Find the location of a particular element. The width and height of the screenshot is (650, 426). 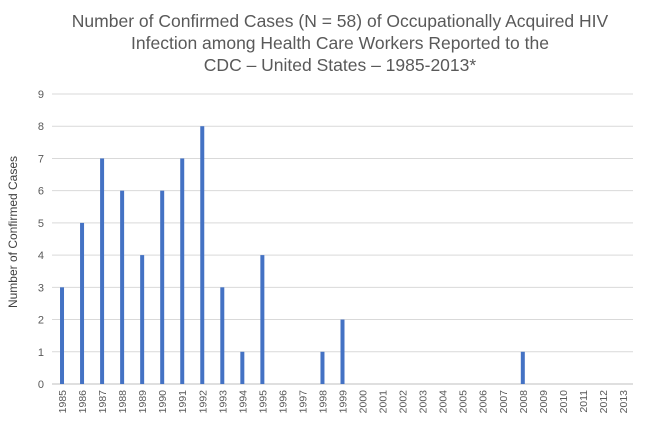

x-tick-label: 2012 is located at coordinates (604, 402).